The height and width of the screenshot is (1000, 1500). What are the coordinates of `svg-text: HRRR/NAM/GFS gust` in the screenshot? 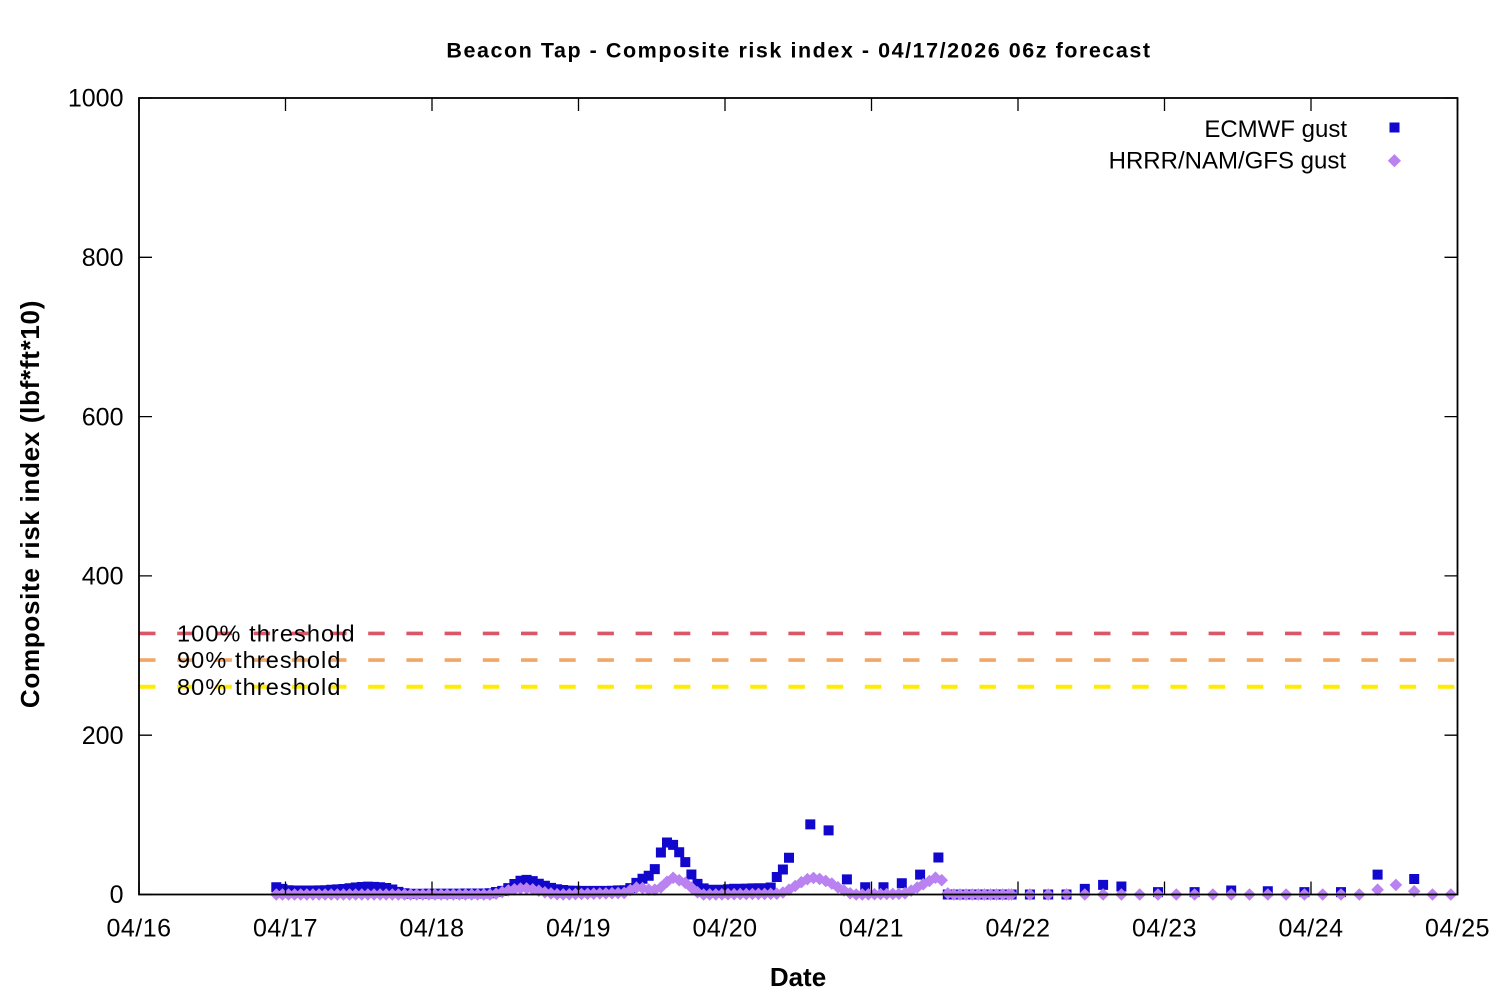 It's located at (1228, 161).